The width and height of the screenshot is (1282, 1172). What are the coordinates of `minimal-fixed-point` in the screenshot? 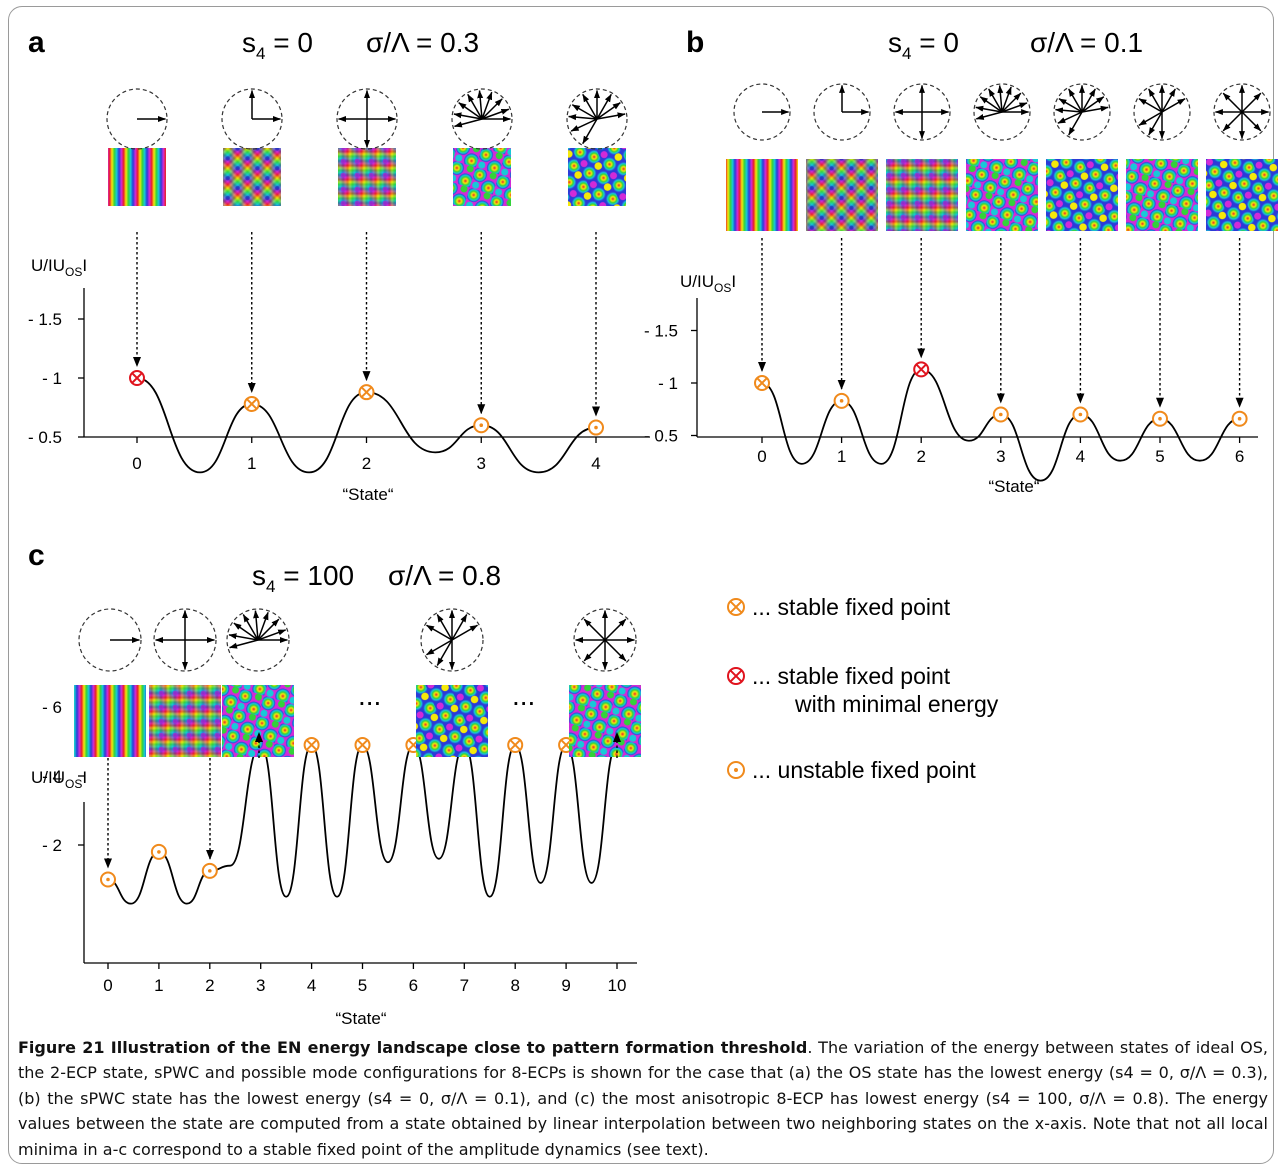 It's located at (137, 378).